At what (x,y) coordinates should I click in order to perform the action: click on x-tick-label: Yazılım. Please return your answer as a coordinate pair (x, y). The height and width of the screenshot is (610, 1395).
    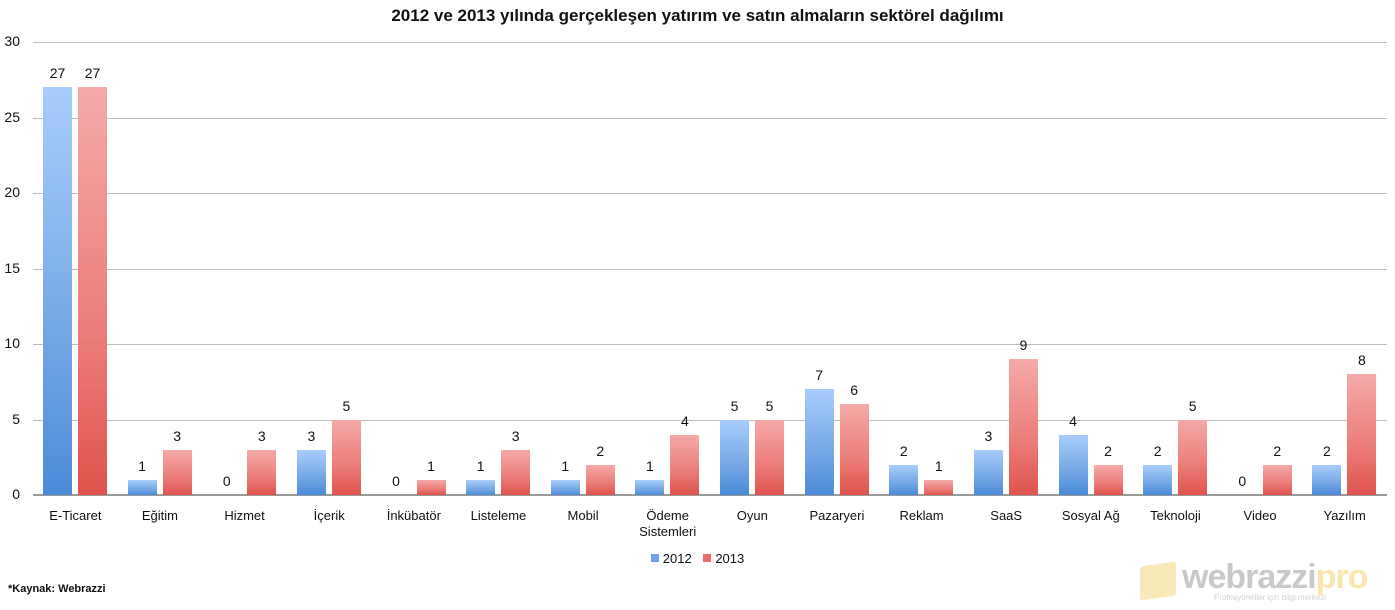
    Looking at the image, I should click on (1344, 515).